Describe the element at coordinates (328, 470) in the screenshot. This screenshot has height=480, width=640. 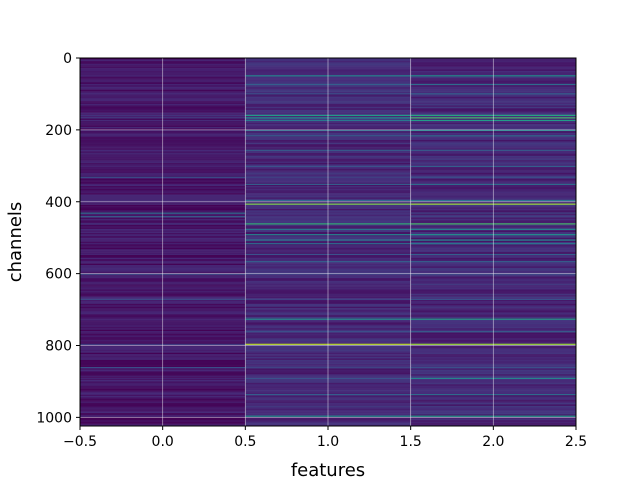
I see `x-axis-label: features` at that location.